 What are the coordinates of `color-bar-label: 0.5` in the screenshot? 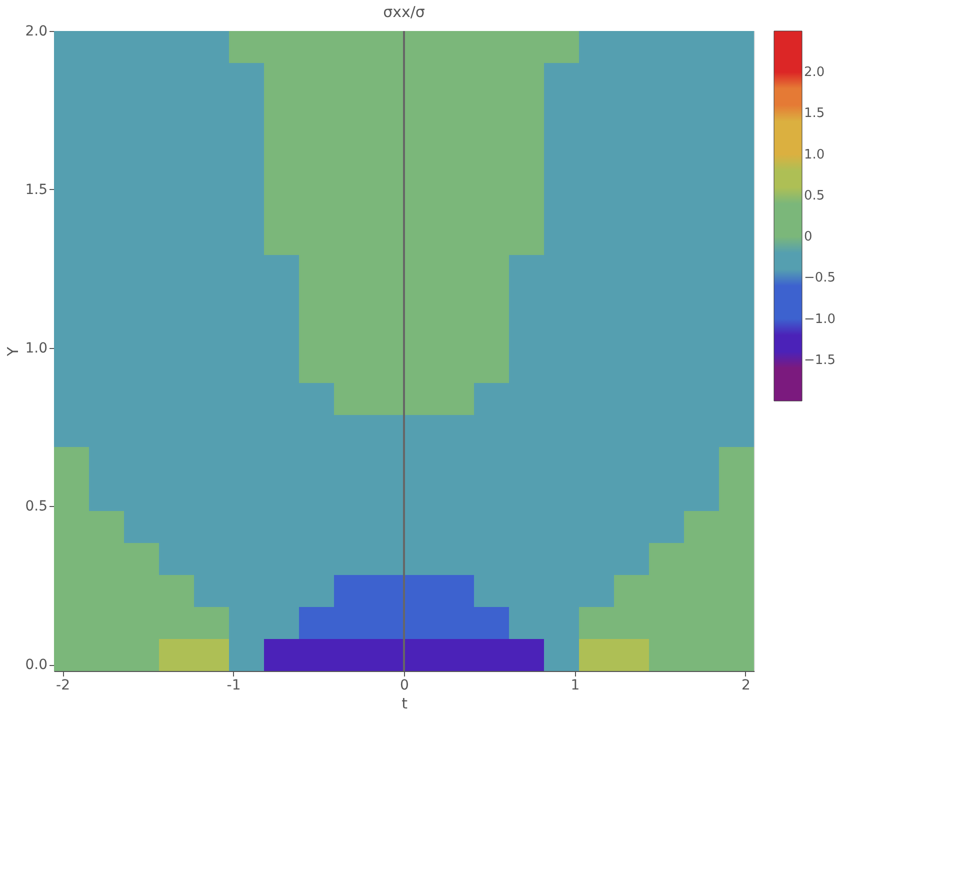 It's located at (814, 196).